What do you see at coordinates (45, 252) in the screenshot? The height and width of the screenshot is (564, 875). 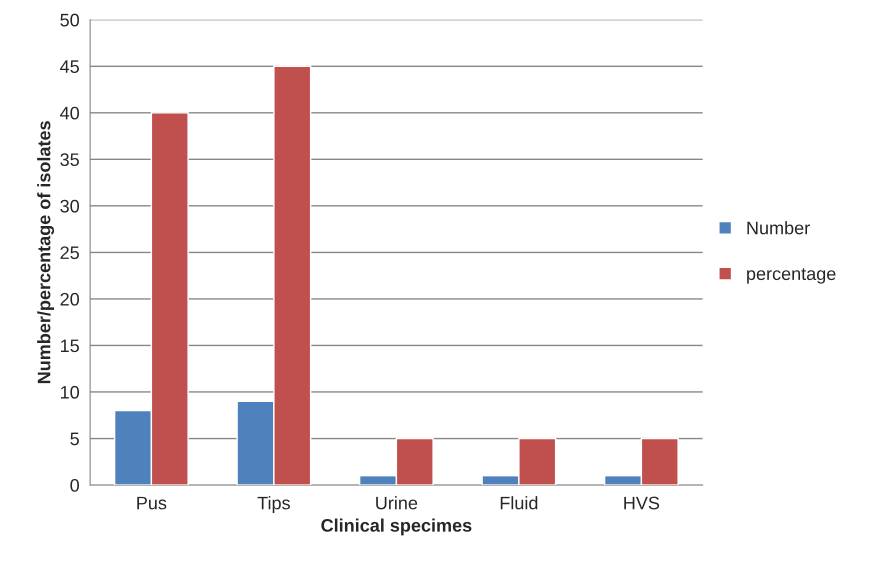 I see `y-axis-title: Number/percentage of isolates` at bounding box center [45, 252].